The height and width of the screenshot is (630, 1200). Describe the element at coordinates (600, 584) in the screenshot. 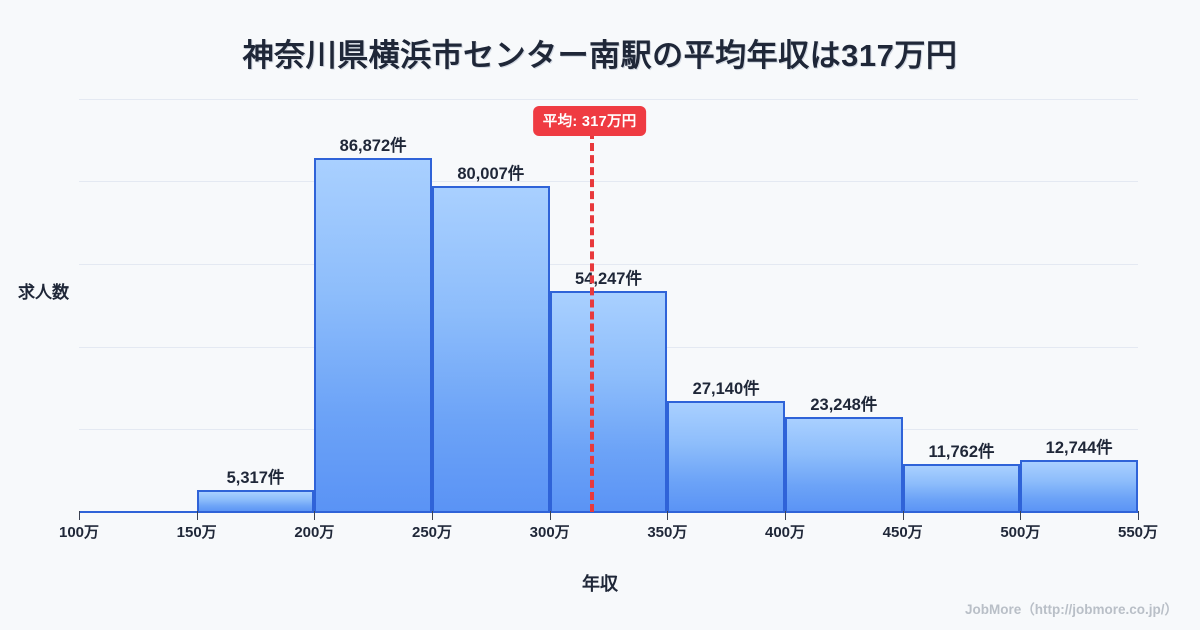

I see `x-axis-title: 年収` at that location.